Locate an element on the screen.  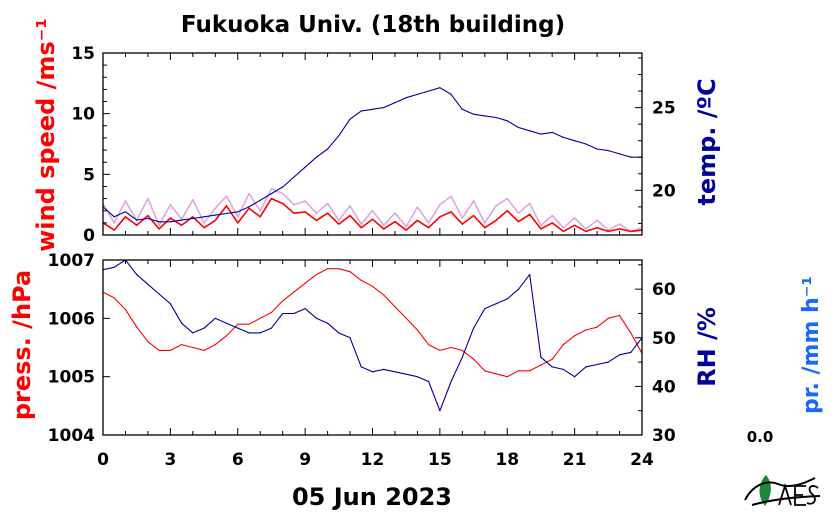
time-tick-label: 15 is located at coordinates (440, 460).